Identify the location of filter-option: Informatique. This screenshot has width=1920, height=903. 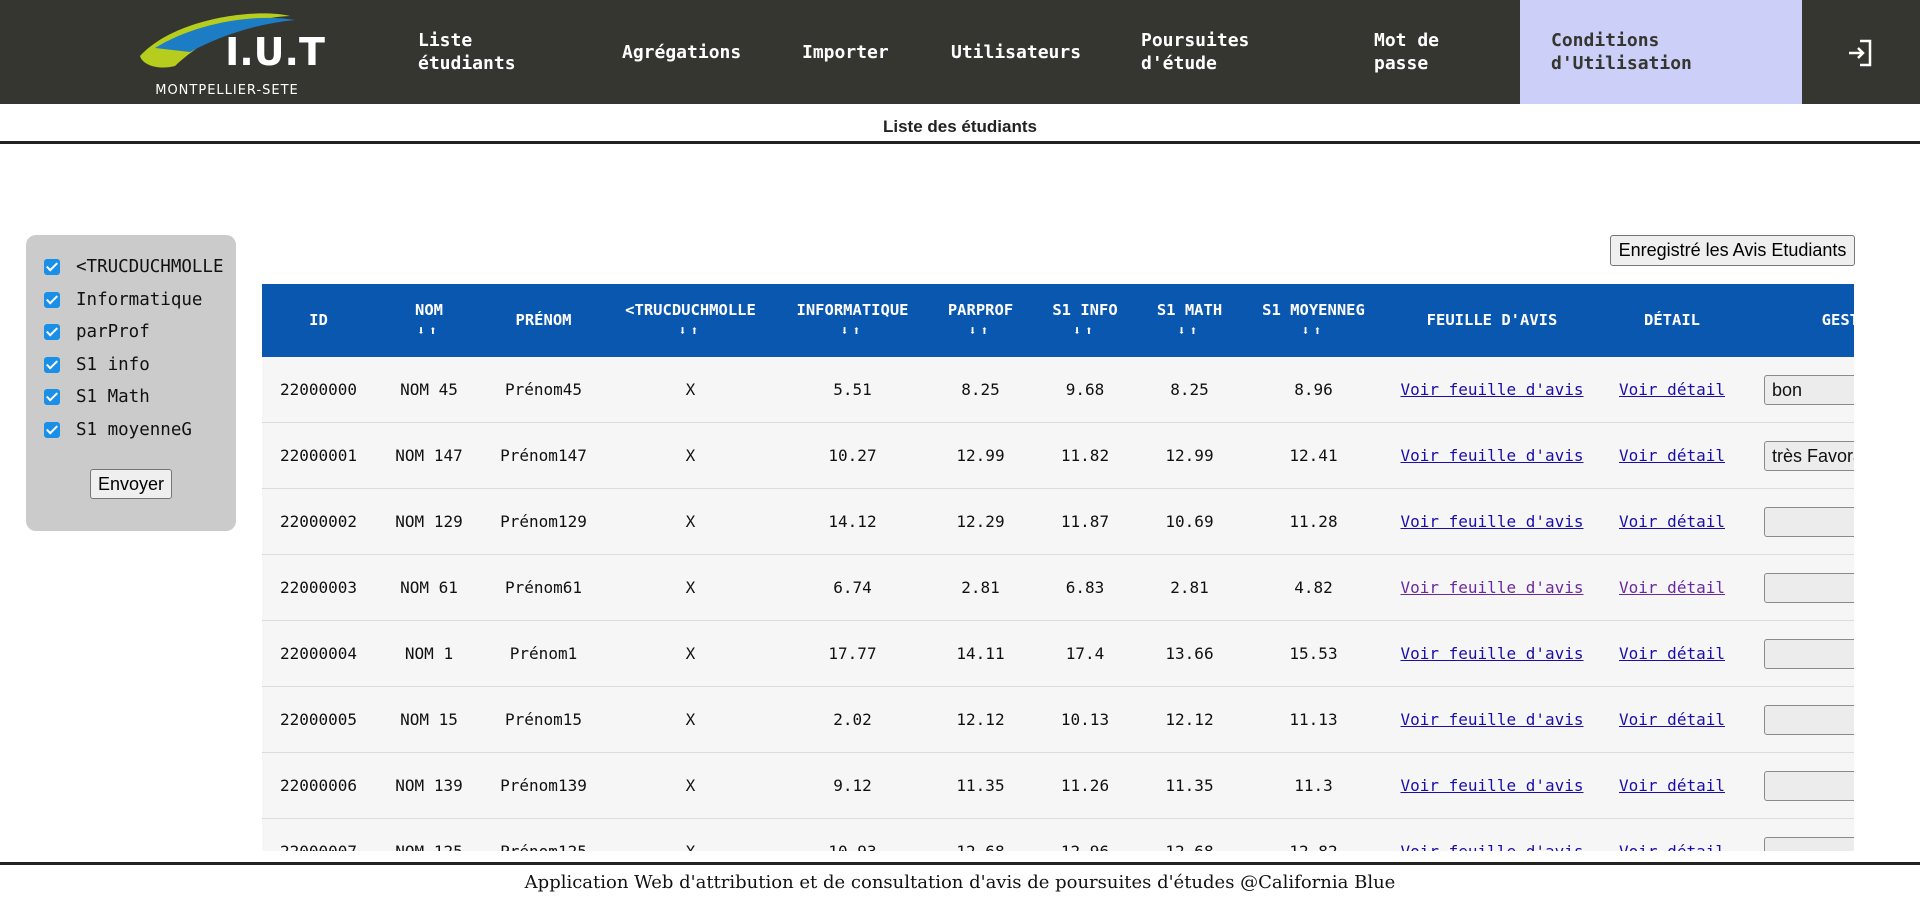
(123, 300).